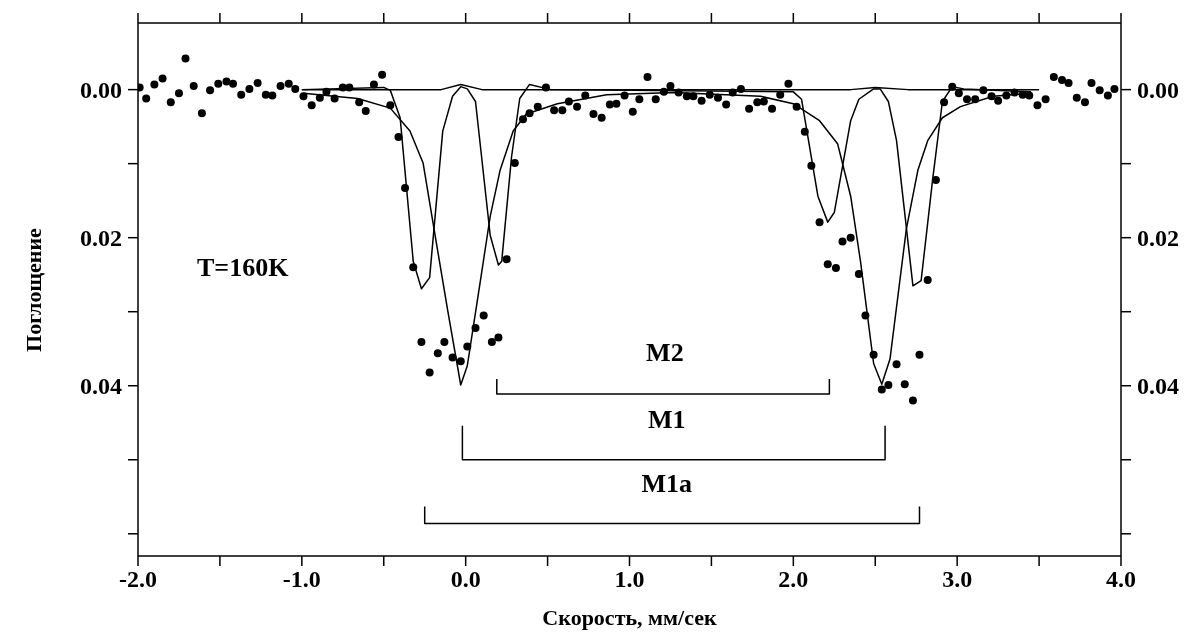 This screenshot has width=1194, height=641. What do you see at coordinates (665, 353) in the screenshot?
I see `annotation: M2` at bounding box center [665, 353].